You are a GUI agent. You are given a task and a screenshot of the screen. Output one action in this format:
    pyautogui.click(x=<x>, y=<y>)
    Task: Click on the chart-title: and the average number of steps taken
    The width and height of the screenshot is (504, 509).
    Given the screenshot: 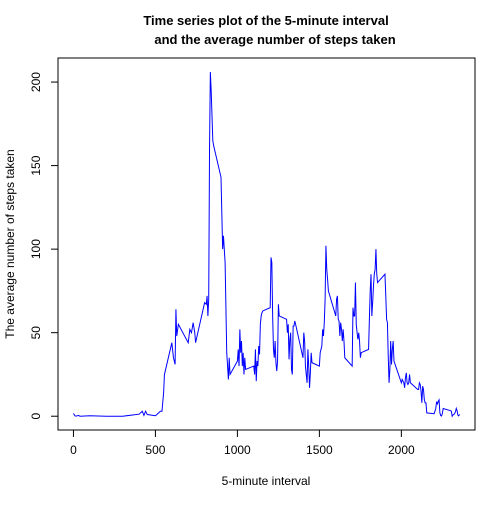 What is the action you would take?
    pyautogui.click(x=274, y=39)
    